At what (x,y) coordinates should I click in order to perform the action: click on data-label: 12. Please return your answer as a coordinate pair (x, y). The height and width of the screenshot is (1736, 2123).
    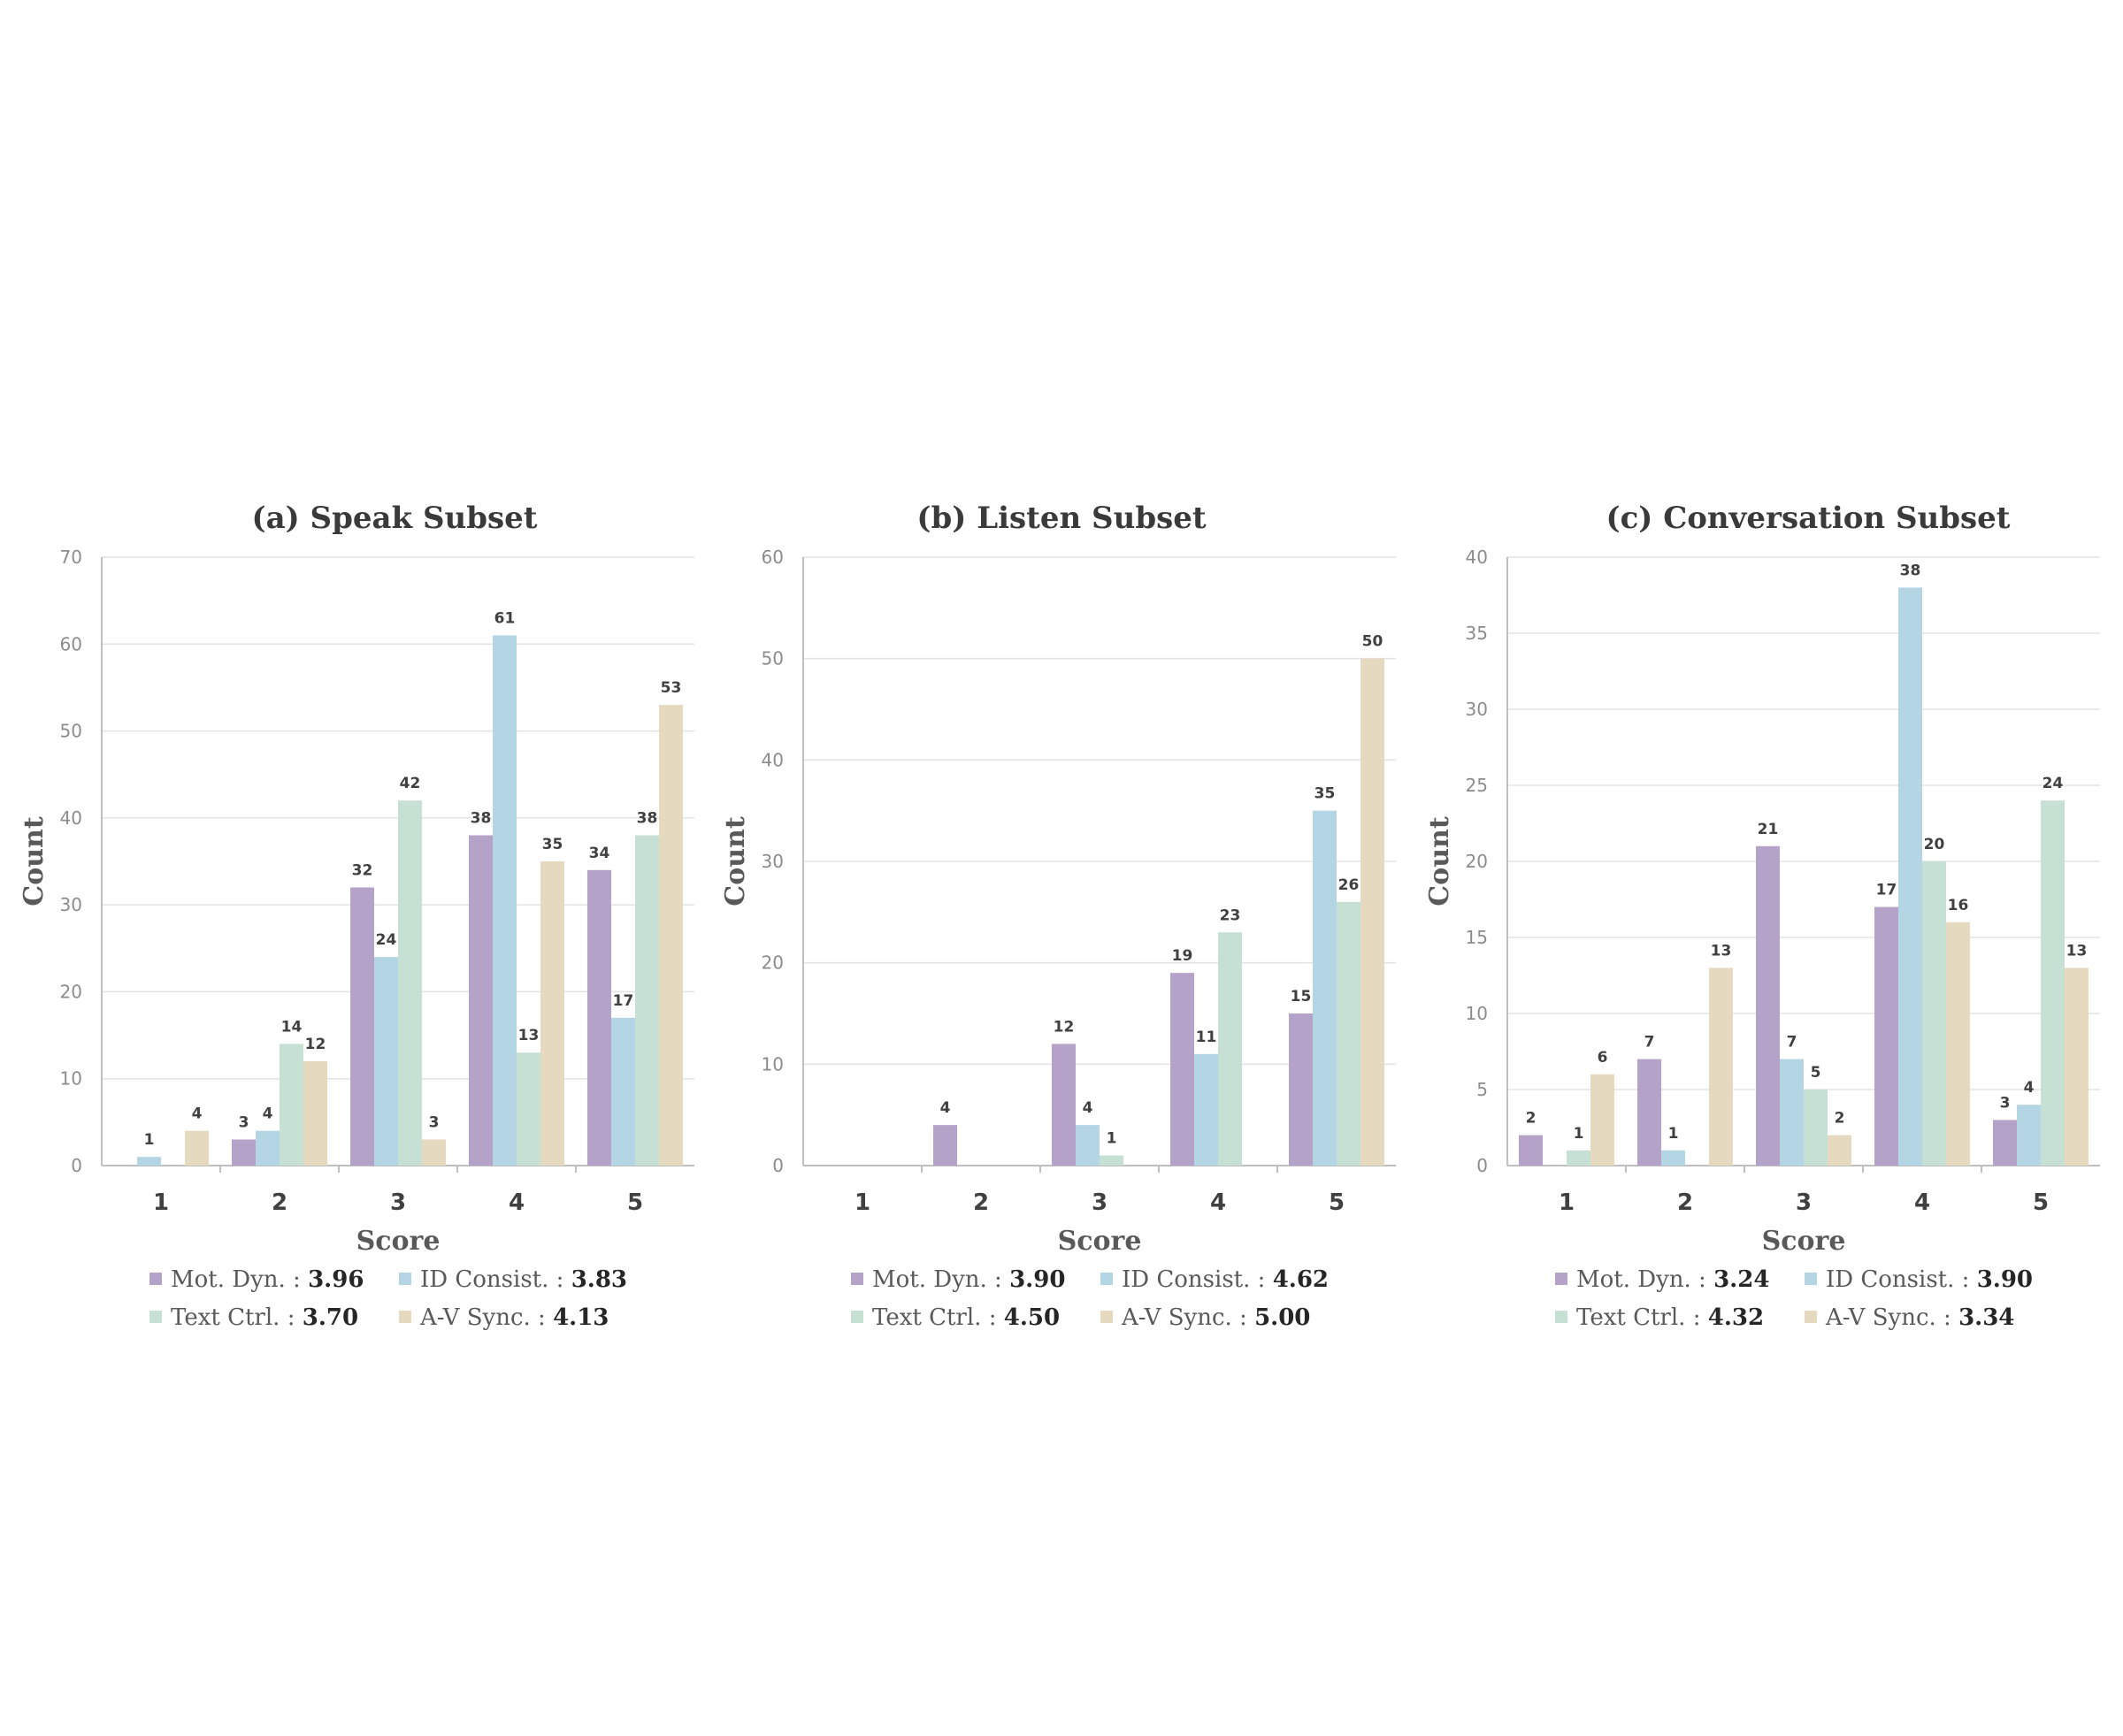
    Looking at the image, I should click on (1064, 1027).